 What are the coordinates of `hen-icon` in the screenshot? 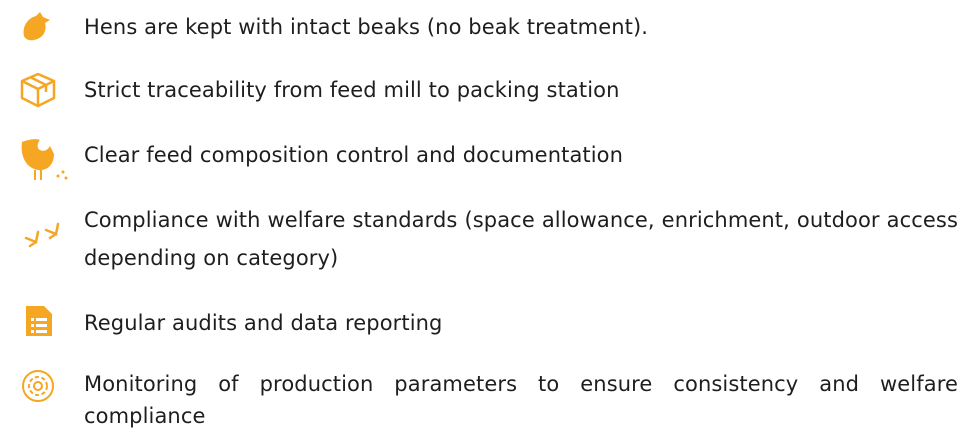 It's located at (44, 159).